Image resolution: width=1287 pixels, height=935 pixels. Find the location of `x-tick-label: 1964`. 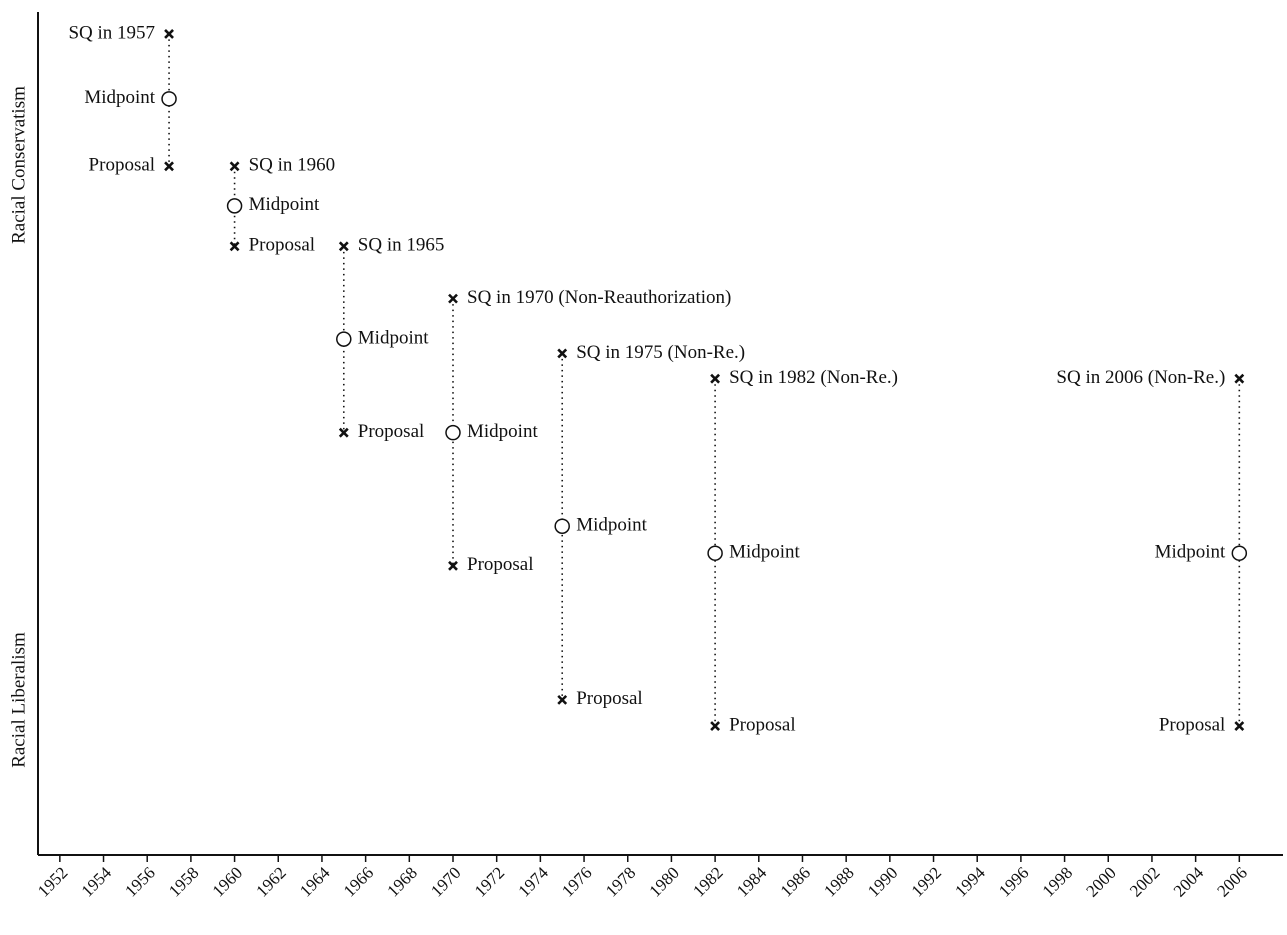

x-tick-label: 1964 is located at coordinates (315, 882).